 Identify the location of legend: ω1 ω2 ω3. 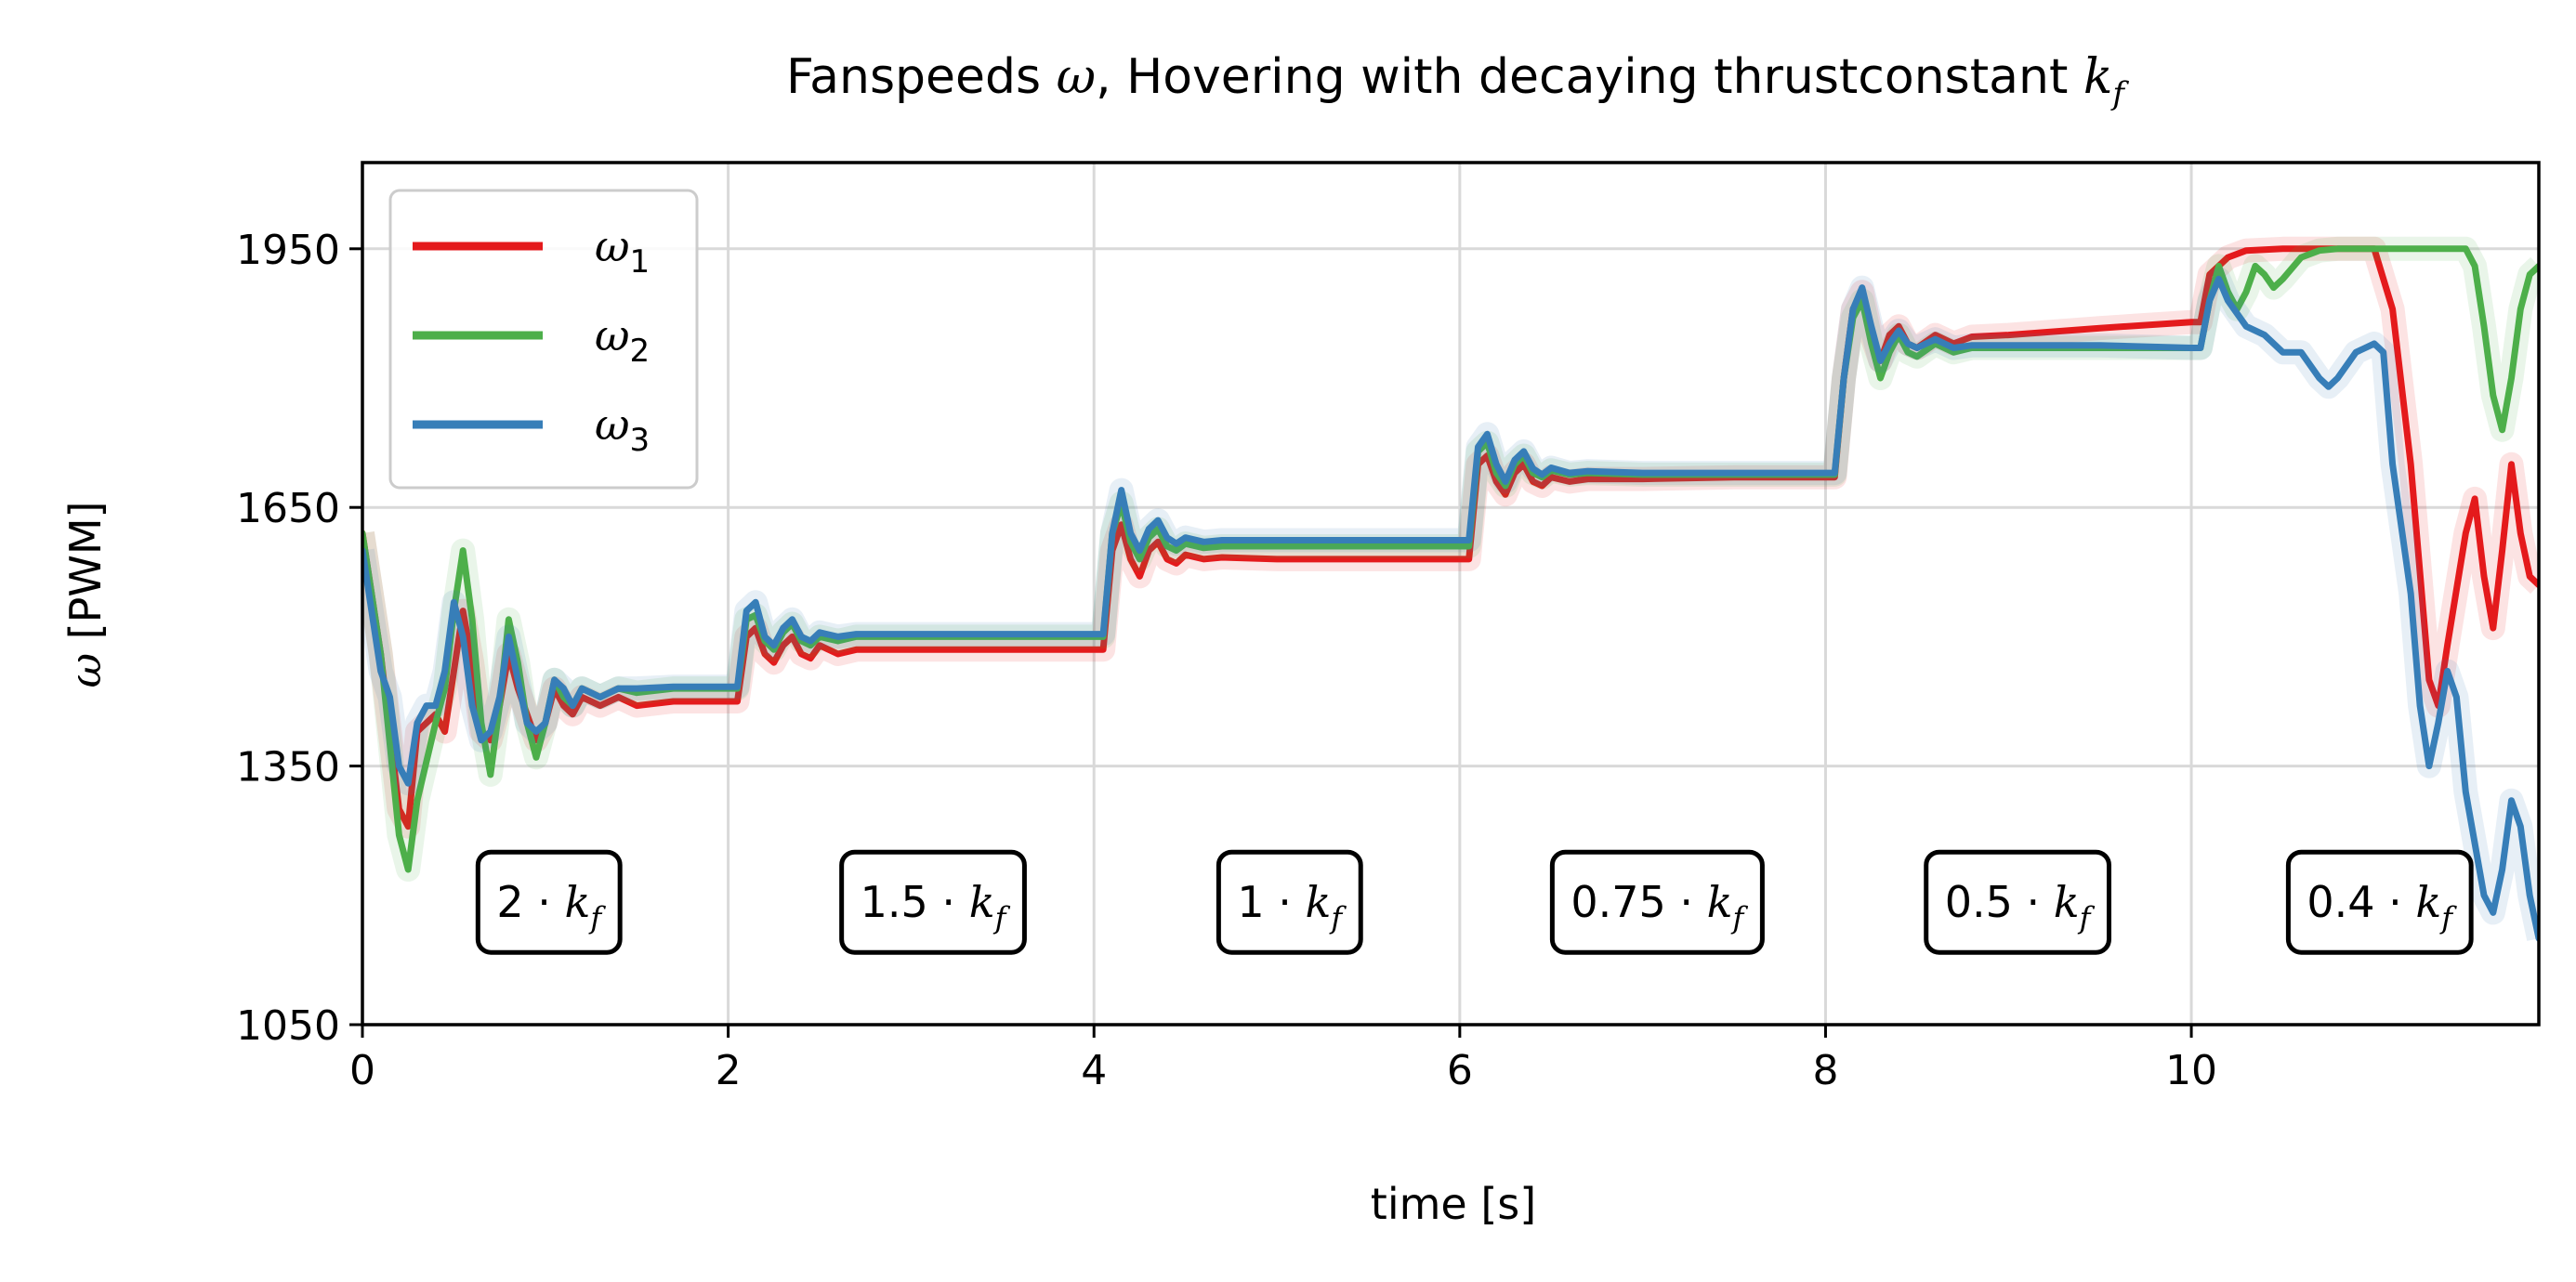
(543, 339).